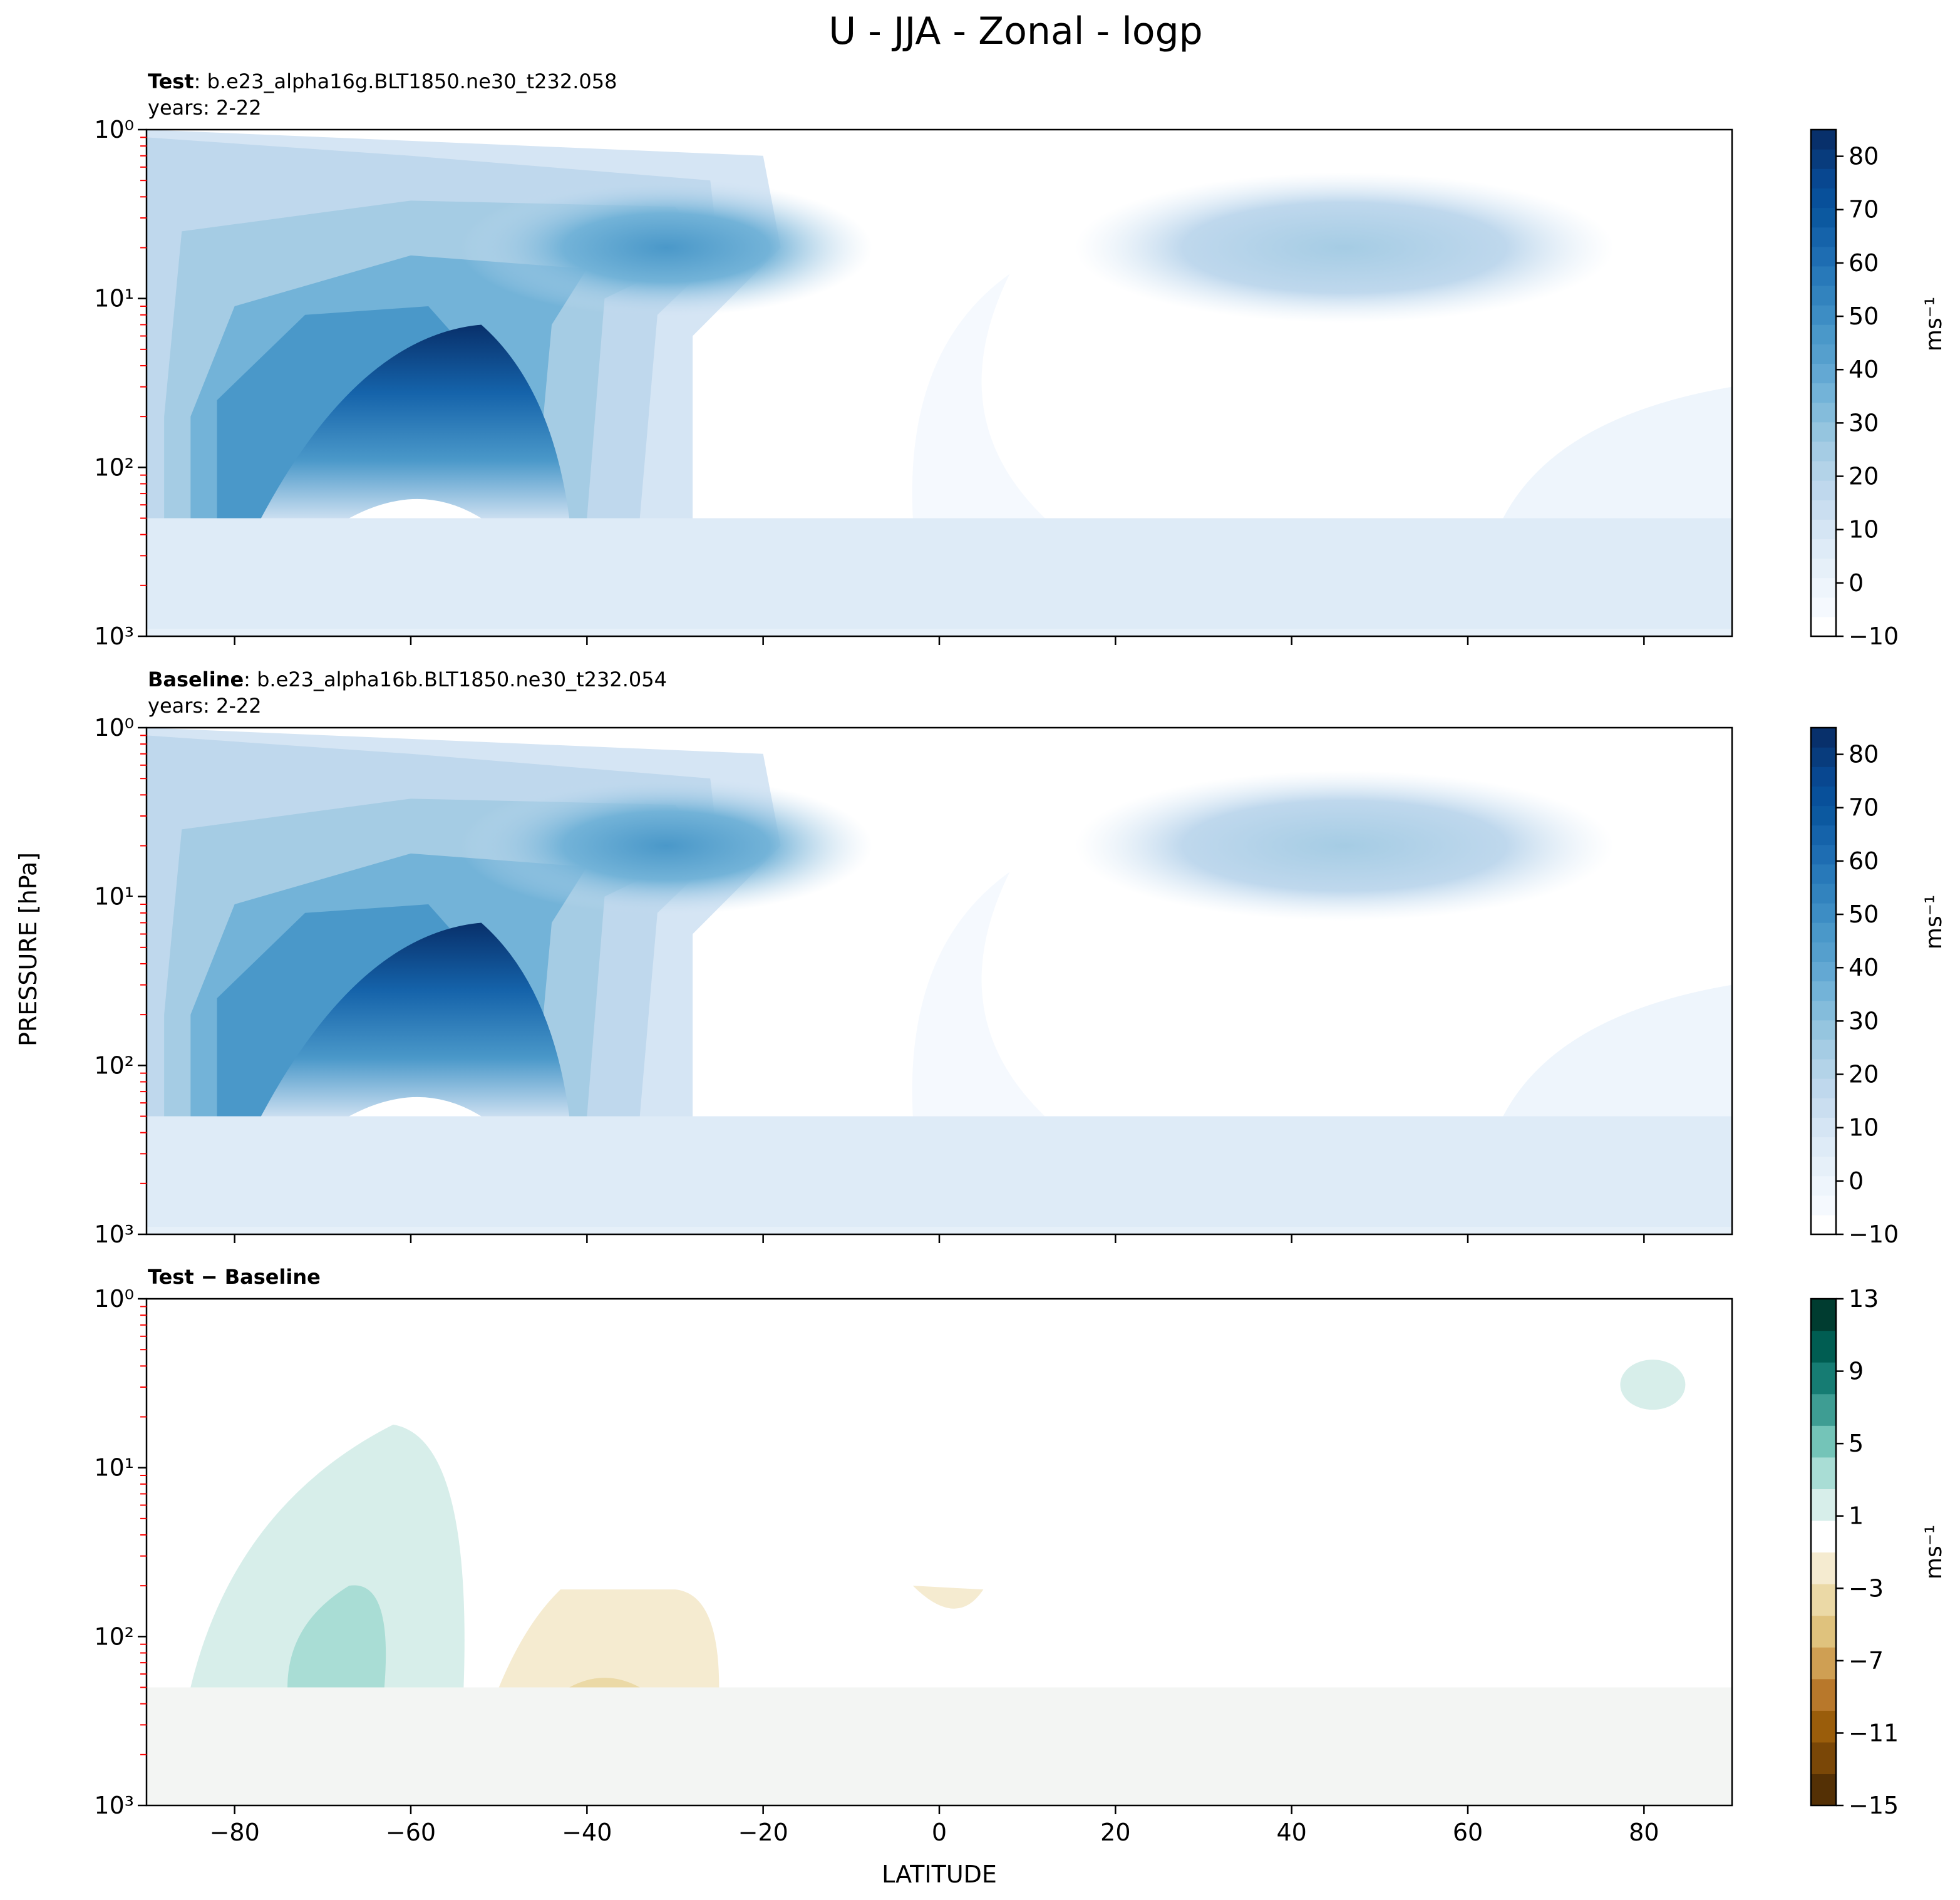 The width and height of the screenshot is (1960, 1900). Describe the element at coordinates (1857, 583) in the screenshot. I see `colorbar-tick-label: 0` at that location.